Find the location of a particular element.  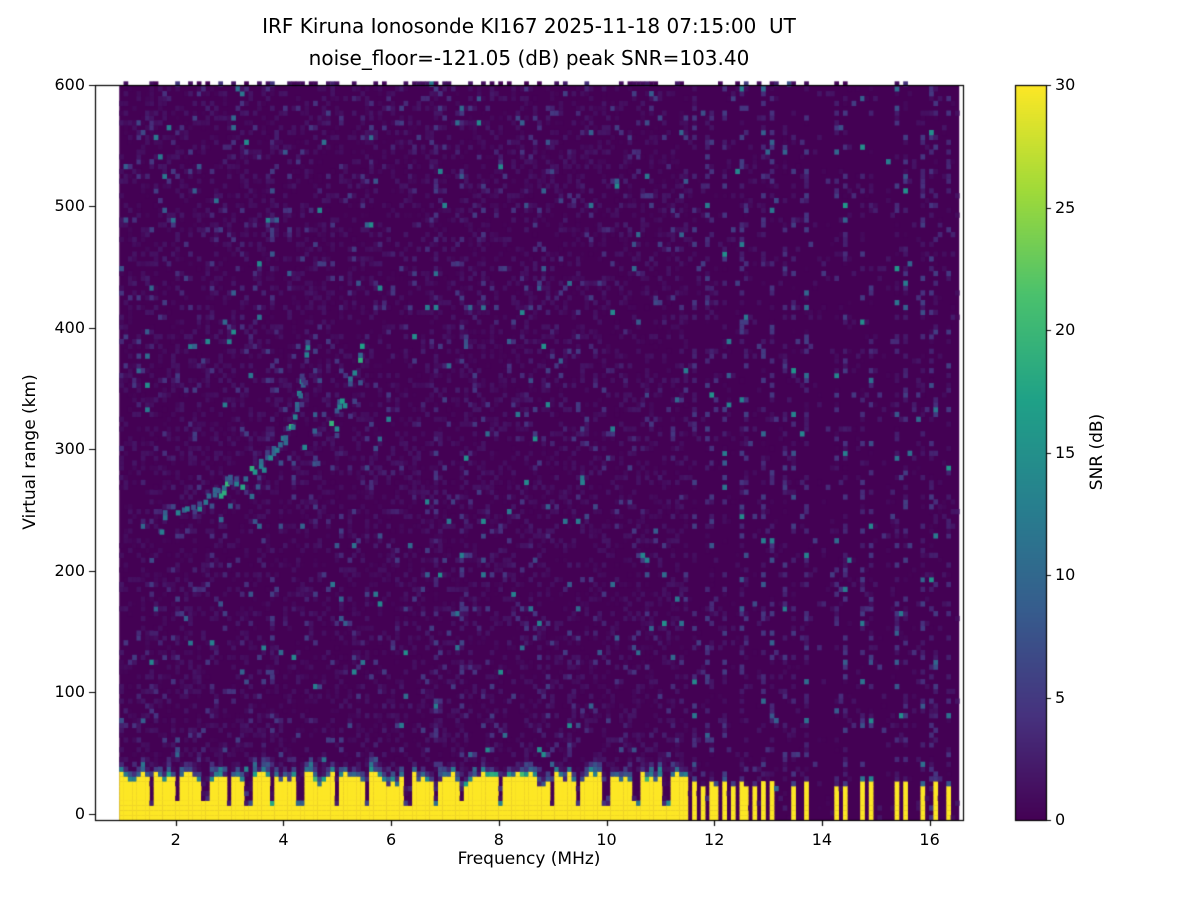

x-tick-label: 2 is located at coordinates (175, 839).